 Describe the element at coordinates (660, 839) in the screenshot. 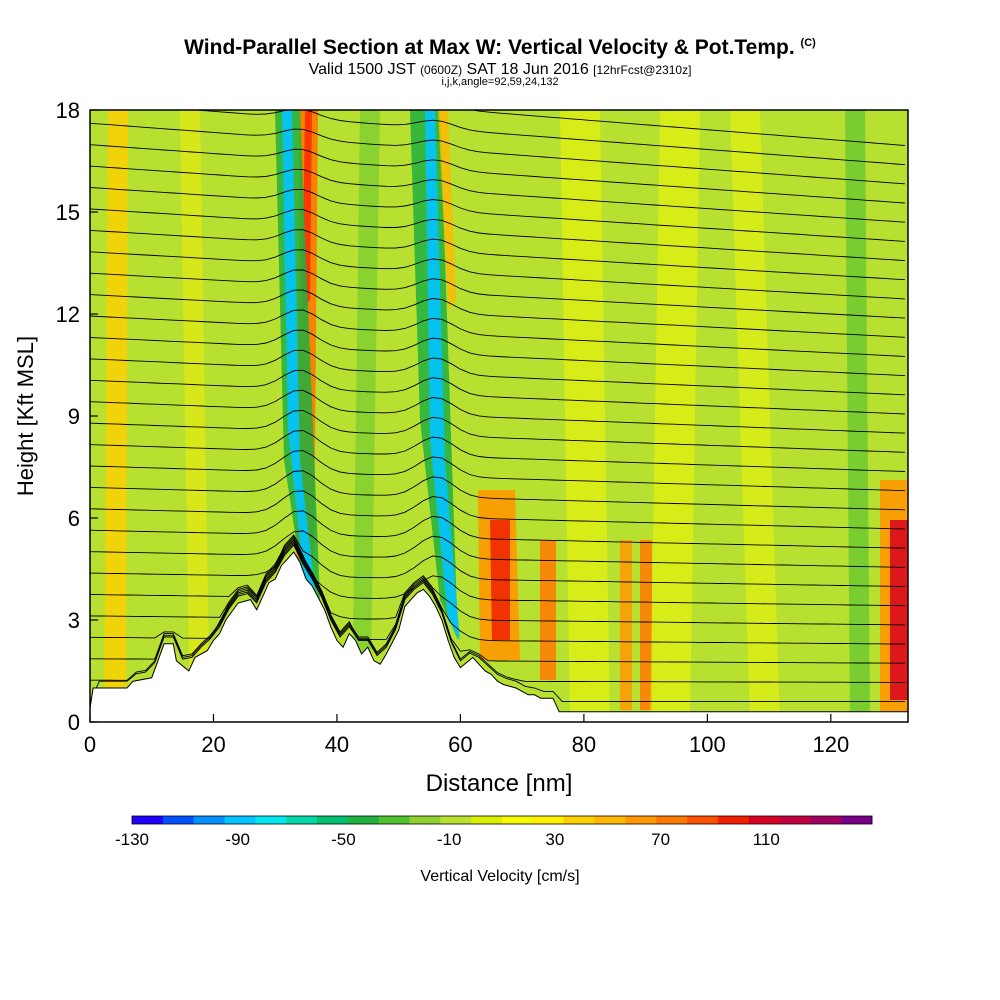

I see `colorbar-tick-label: 70` at that location.